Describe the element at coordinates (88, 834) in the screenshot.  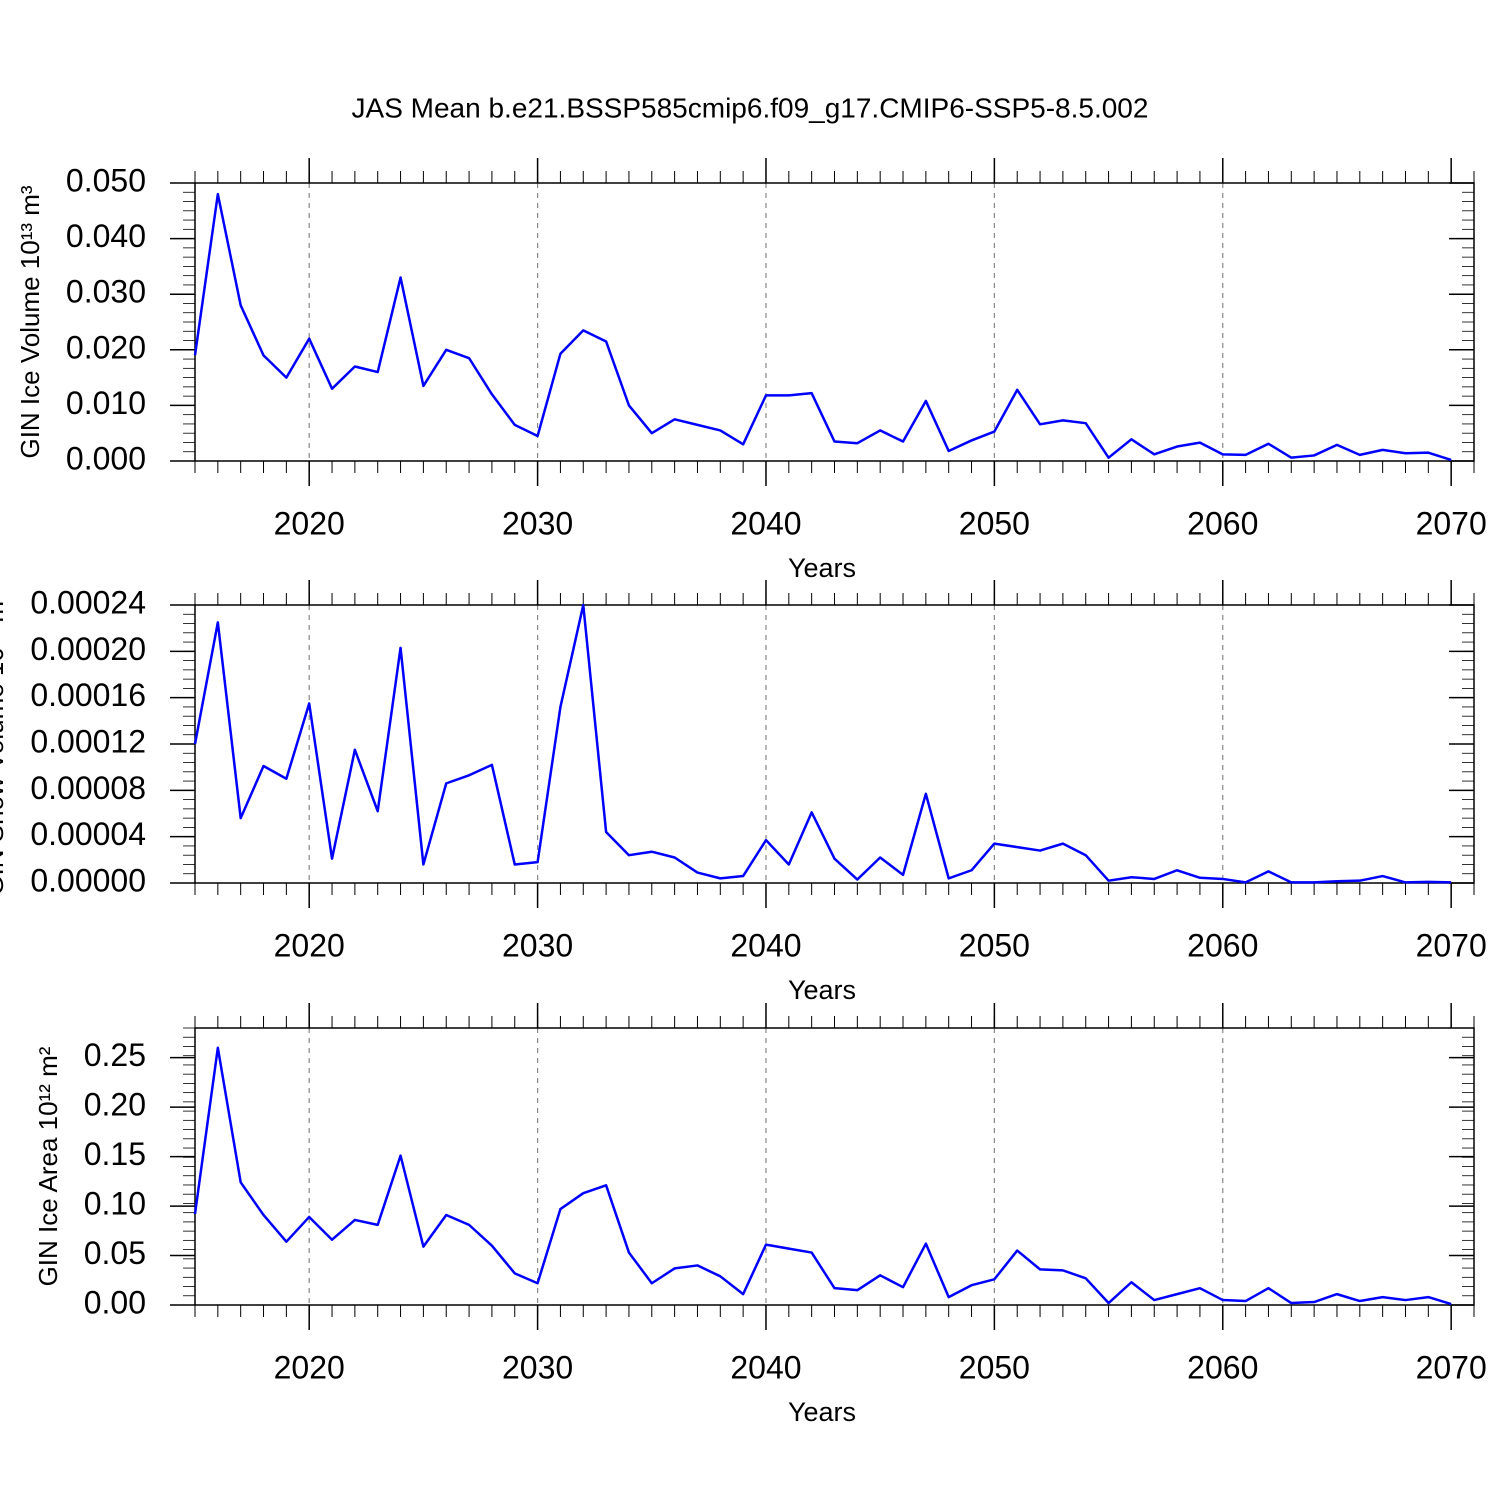
I see `y-tick-label: 0.00004` at that location.